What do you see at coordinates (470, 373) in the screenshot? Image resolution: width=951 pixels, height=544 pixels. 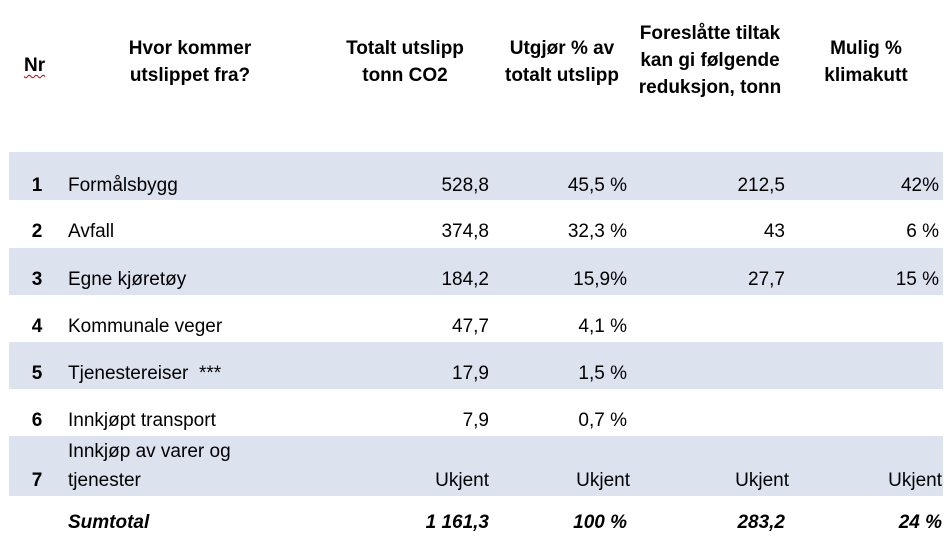 I see `row-5-total: 17,9` at bounding box center [470, 373].